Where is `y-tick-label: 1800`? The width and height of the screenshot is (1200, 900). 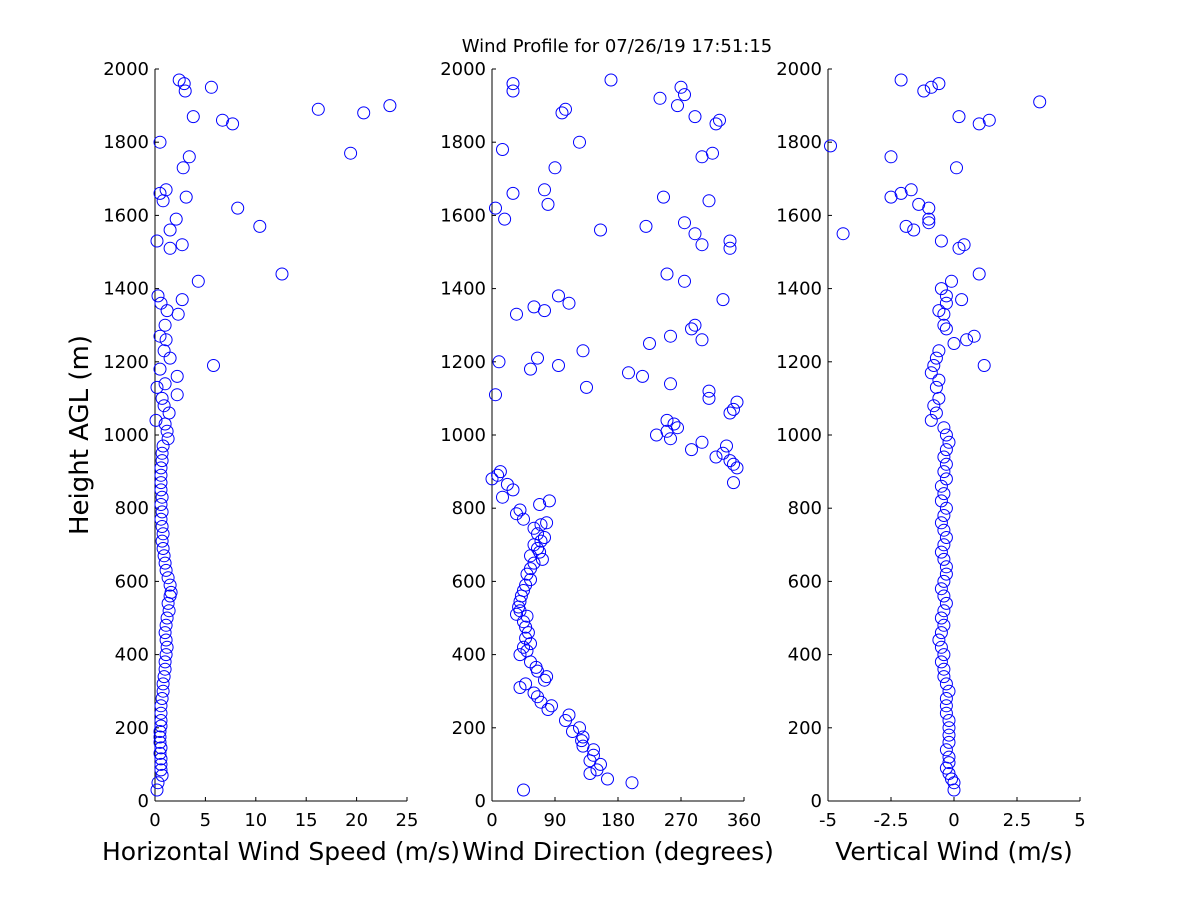 y-tick-label: 1800 is located at coordinates (463, 142).